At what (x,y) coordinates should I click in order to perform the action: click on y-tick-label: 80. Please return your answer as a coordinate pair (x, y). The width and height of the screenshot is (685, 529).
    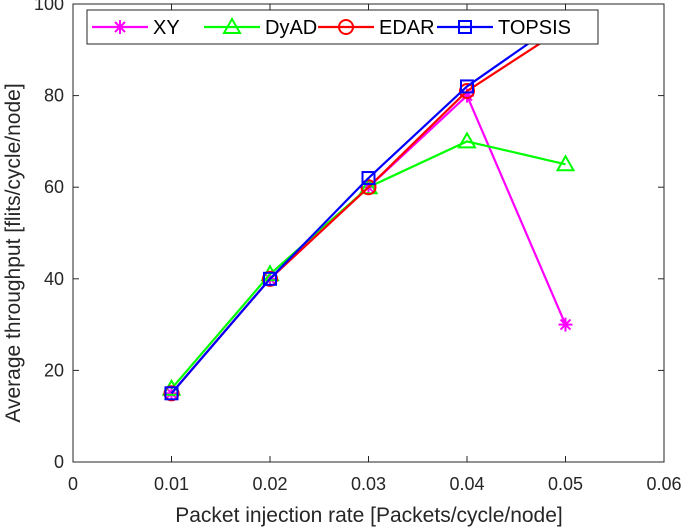
    Looking at the image, I should click on (54, 96).